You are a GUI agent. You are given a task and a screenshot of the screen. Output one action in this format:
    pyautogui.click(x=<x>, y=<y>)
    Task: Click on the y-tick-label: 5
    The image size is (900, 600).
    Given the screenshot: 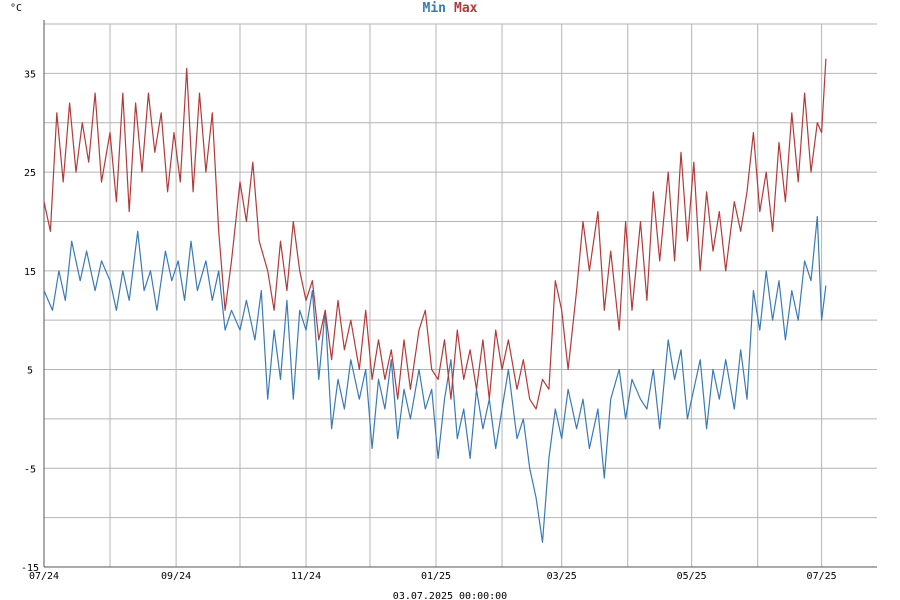 What is the action you would take?
    pyautogui.click(x=30, y=371)
    